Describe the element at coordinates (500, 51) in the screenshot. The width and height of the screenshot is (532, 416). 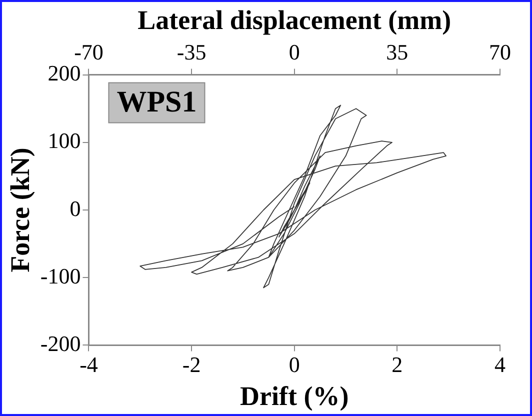
I see `x2-tick-label: 70` at that location.